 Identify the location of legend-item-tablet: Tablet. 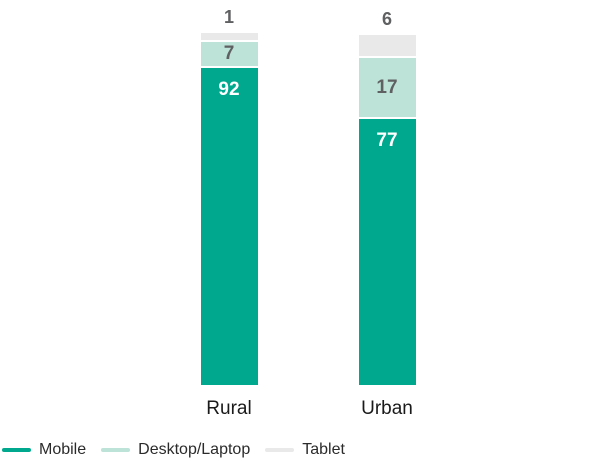
(305, 450).